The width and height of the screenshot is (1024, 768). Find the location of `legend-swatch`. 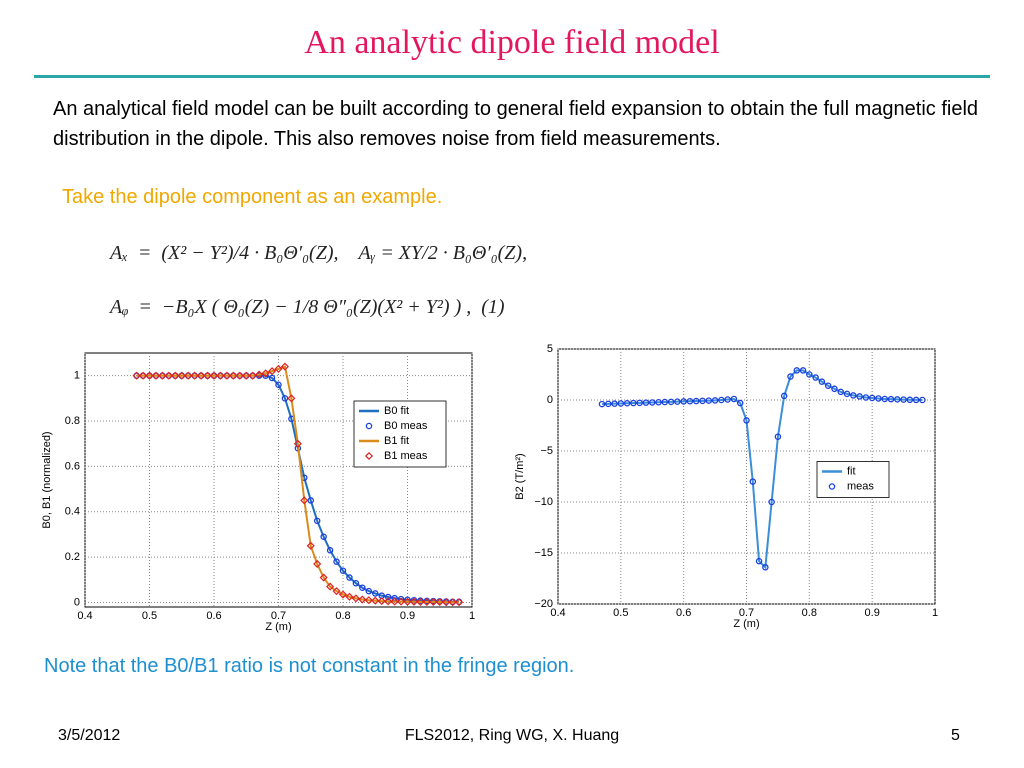

legend-swatch is located at coordinates (832, 486).